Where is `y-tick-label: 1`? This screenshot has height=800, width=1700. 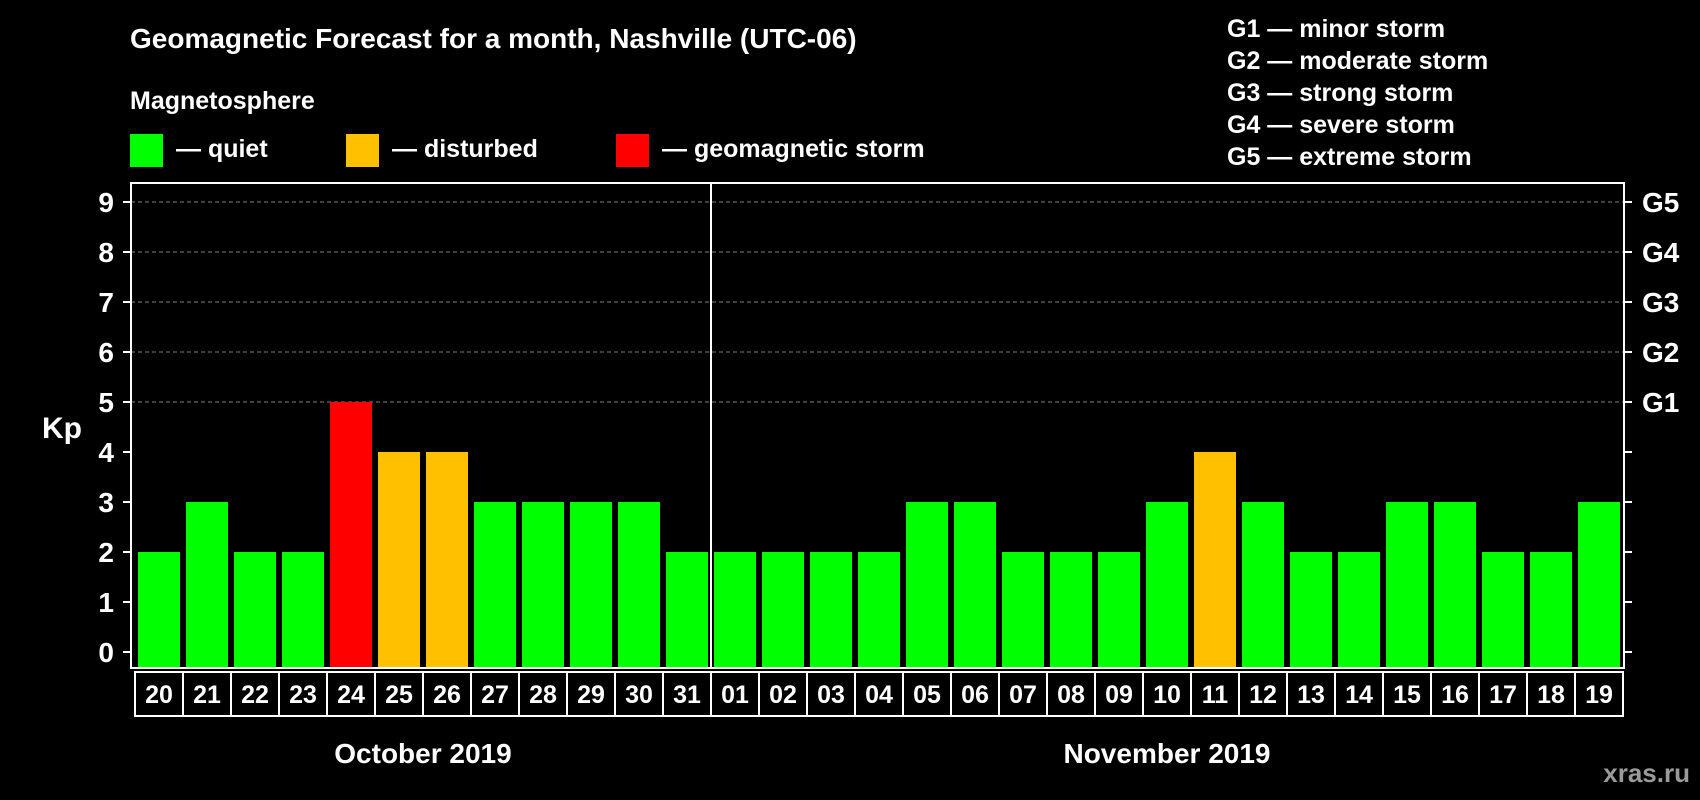 y-tick-label: 1 is located at coordinates (106, 602).